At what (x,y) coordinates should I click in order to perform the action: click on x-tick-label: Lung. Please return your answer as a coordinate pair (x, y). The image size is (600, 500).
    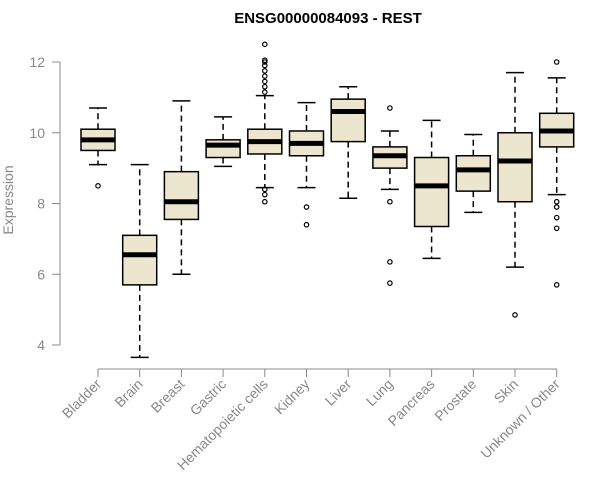
    Looking at the image, I should click on (379, 392).